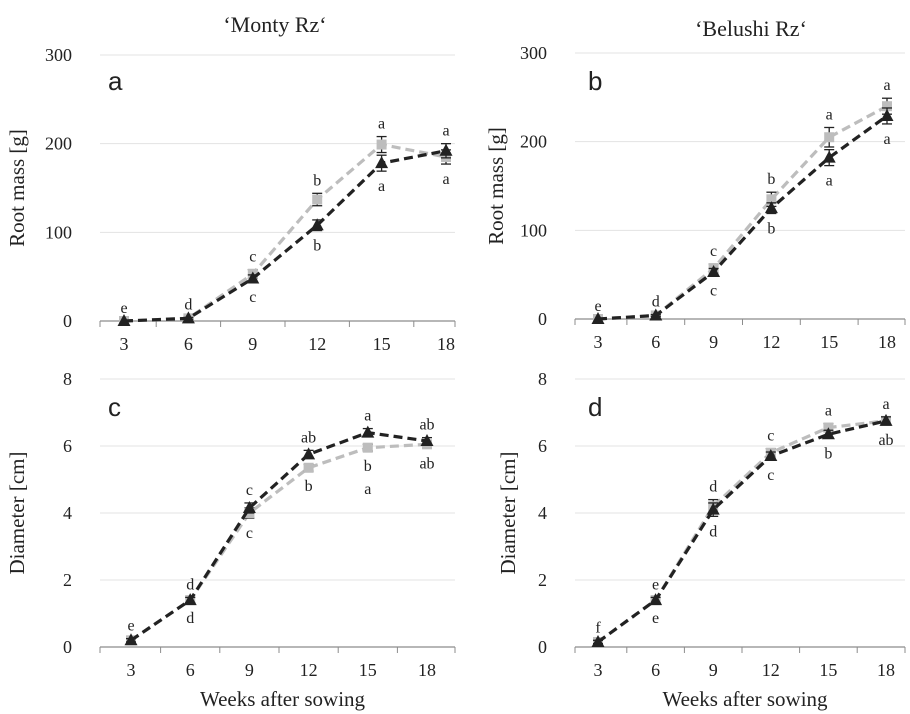 Image resolution: width=910 pixels, height=714 pixels. I want to click on panel-letter: a, so click(115, 81).